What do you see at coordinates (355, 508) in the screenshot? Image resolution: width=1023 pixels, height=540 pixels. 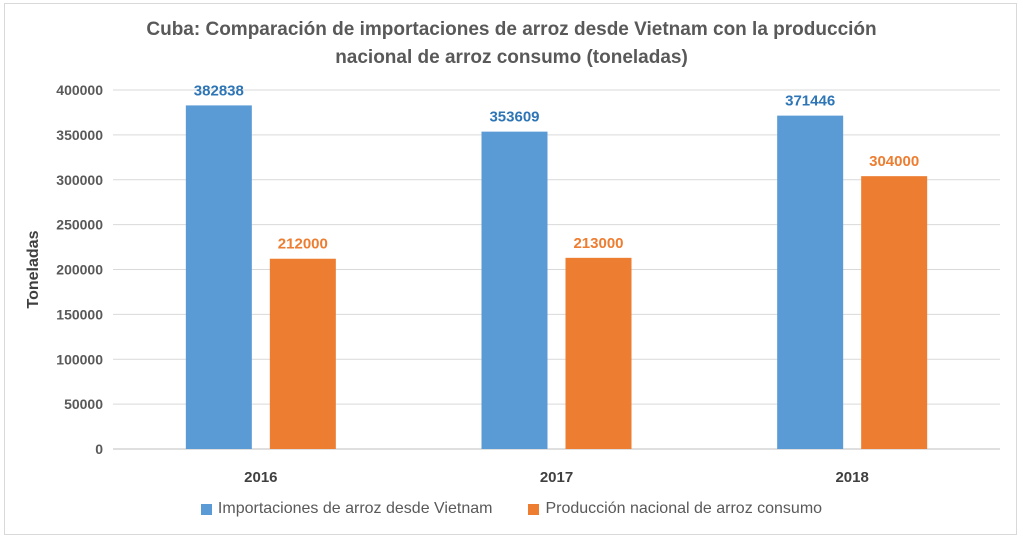 I see `legend-label-imports: Importaciones de arroz desde Vietnam` at bounding box center [355, 508].